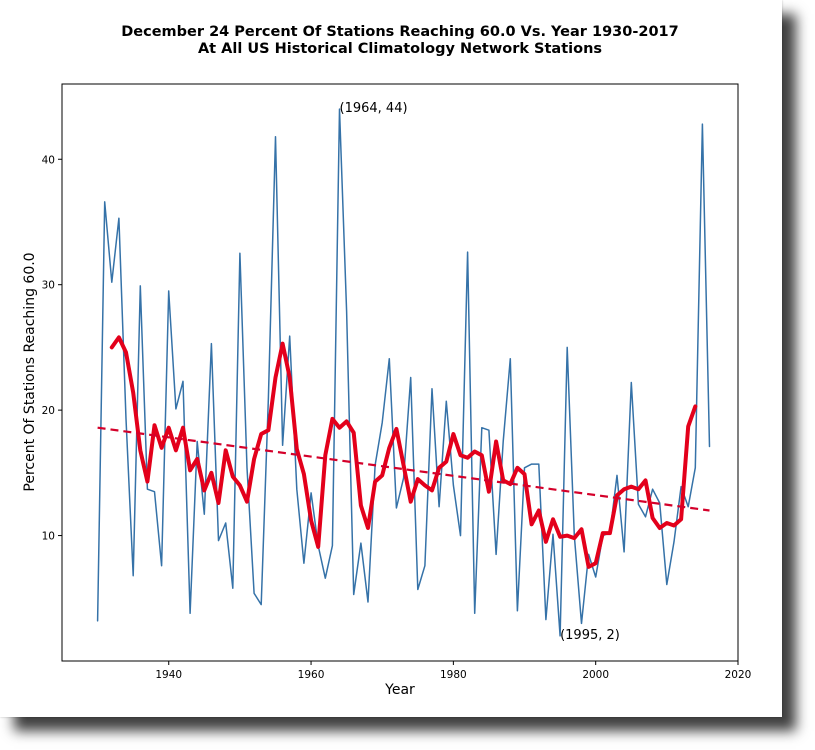  What do you see at coordinates (48, 160) in the screenshot?
I see `y-tick-label: 40` at bounding box center [48, 160].